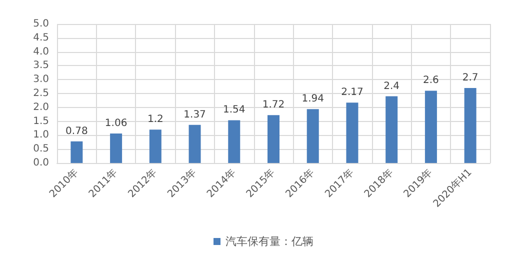  Describe the element at coordinates (41, 135) in the screenshot. I see `y-tick-label: 1.0` at that location.